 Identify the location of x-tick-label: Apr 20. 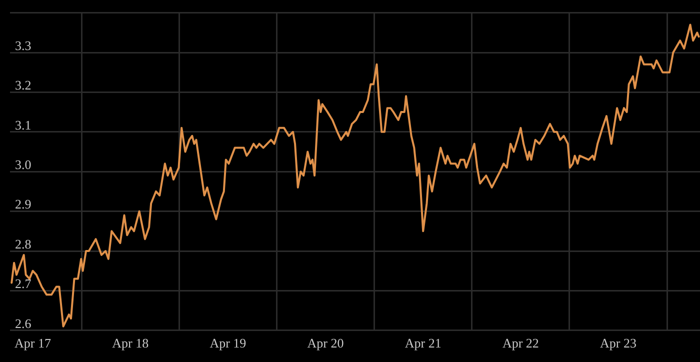
(325, 343).